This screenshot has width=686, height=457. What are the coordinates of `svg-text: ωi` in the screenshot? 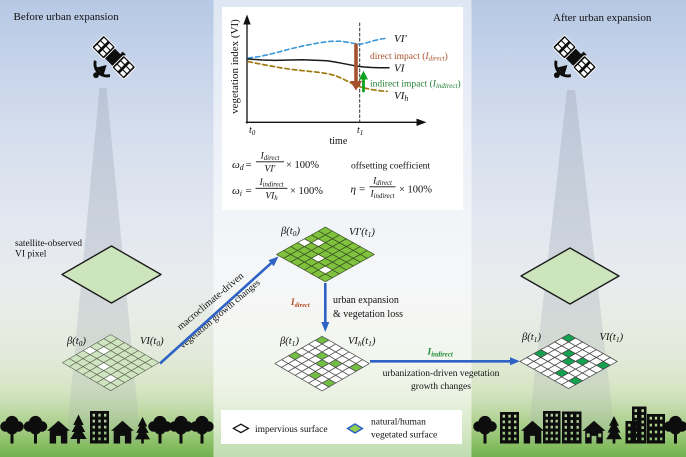 It's located at (237, 191).